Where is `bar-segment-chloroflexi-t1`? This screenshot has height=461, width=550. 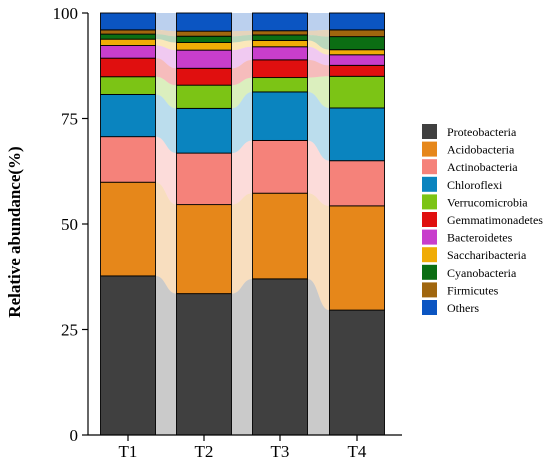 bar-segment-chloroflexi-t1 is located at coordinates (128, 115).